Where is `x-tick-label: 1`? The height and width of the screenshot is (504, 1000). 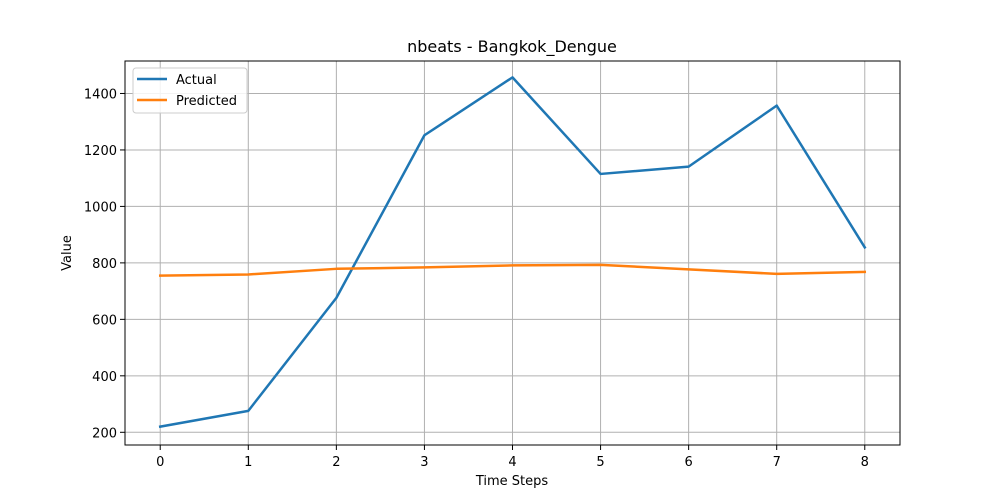 x-tick-label: 1 is located at coordinates (248, 462).